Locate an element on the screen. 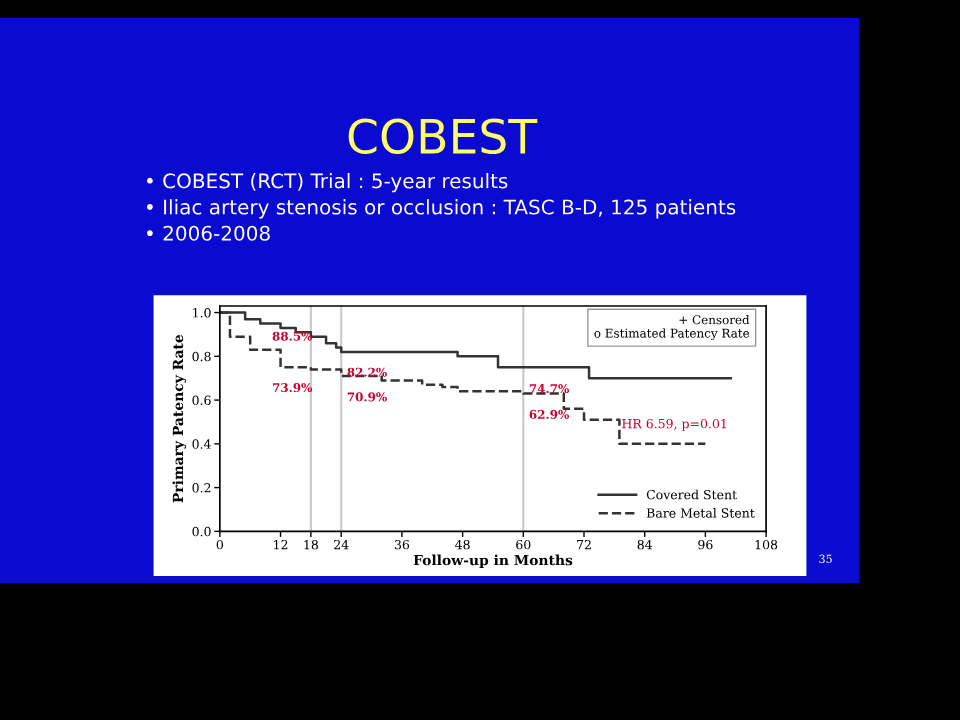  chart-title: COBEST is located at coordinates (443, 136).